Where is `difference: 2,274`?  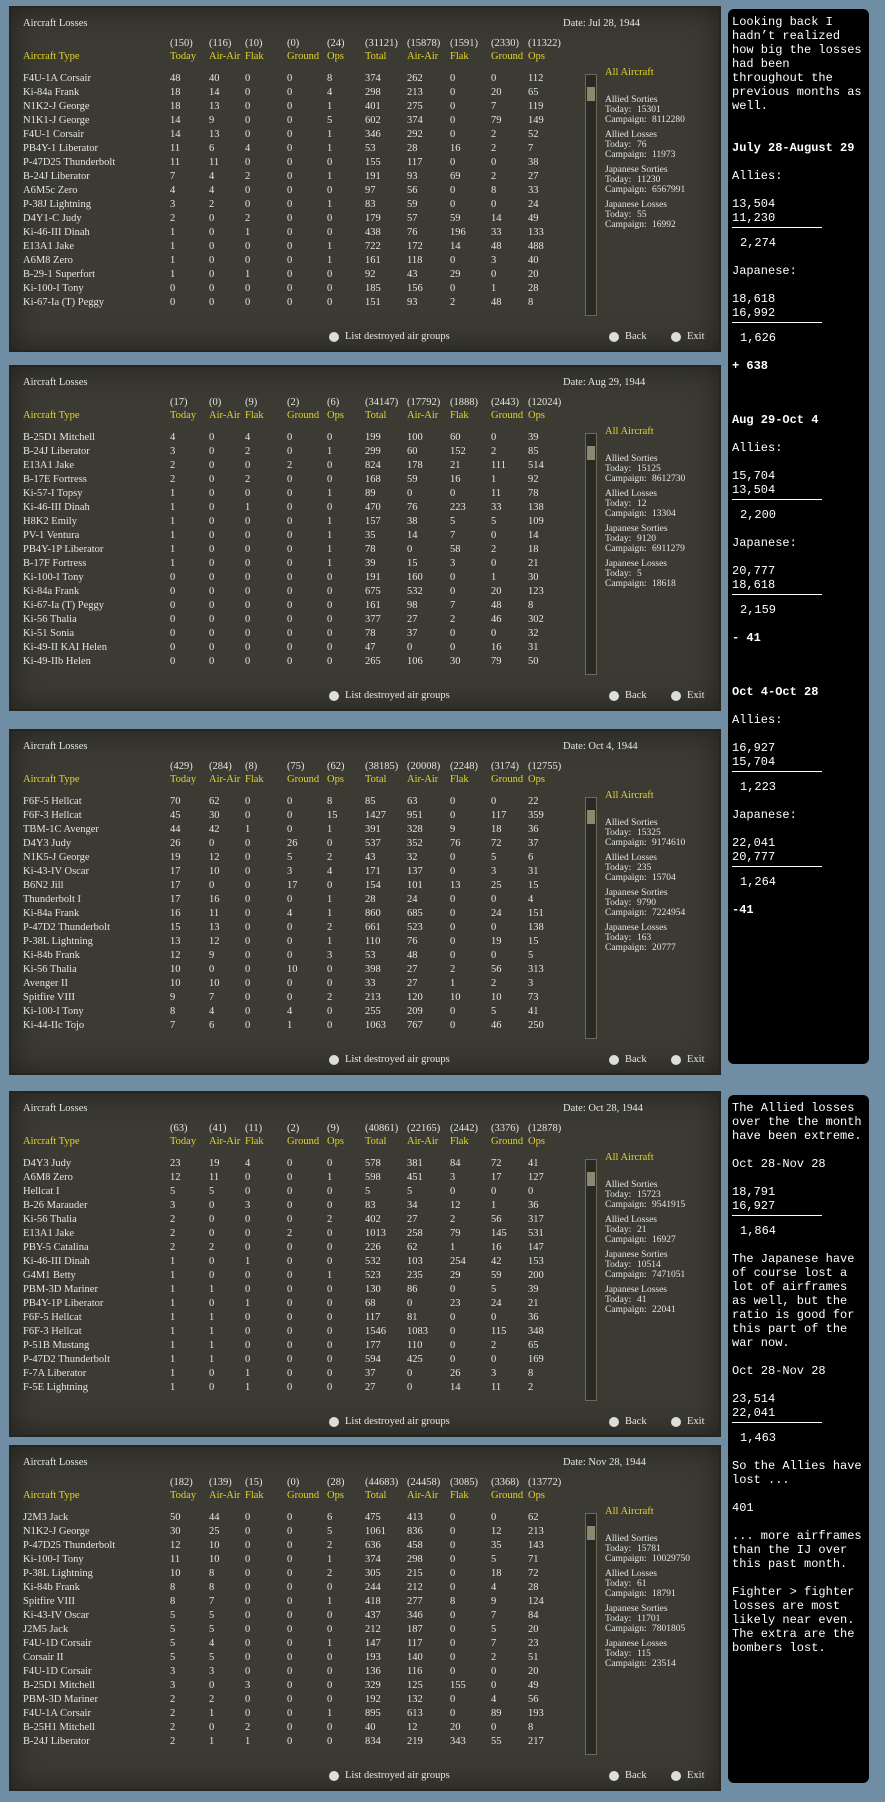
difference: 2,274 is located at coordinates (758, 243).